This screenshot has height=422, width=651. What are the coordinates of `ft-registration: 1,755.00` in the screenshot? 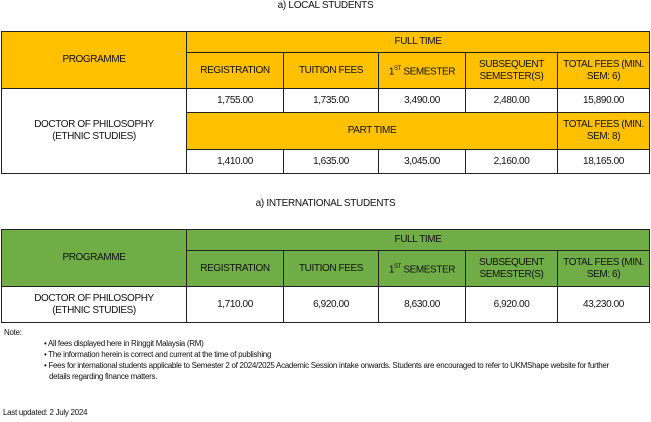 It's located at (235, 100).